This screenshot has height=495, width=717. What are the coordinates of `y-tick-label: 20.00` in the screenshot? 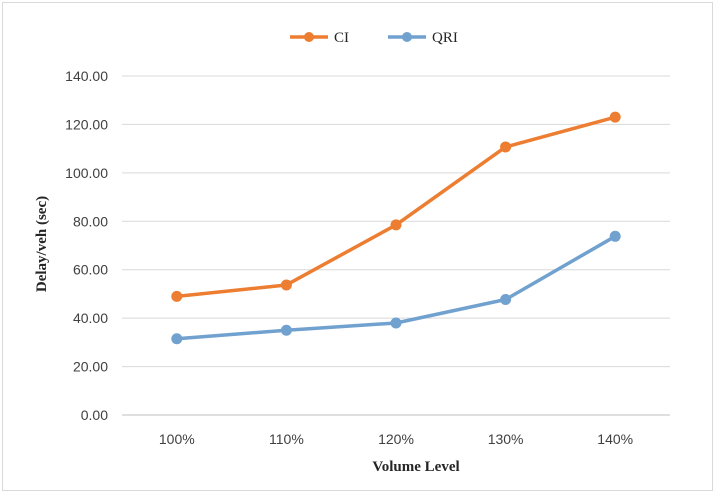 It's located at (90, 367).